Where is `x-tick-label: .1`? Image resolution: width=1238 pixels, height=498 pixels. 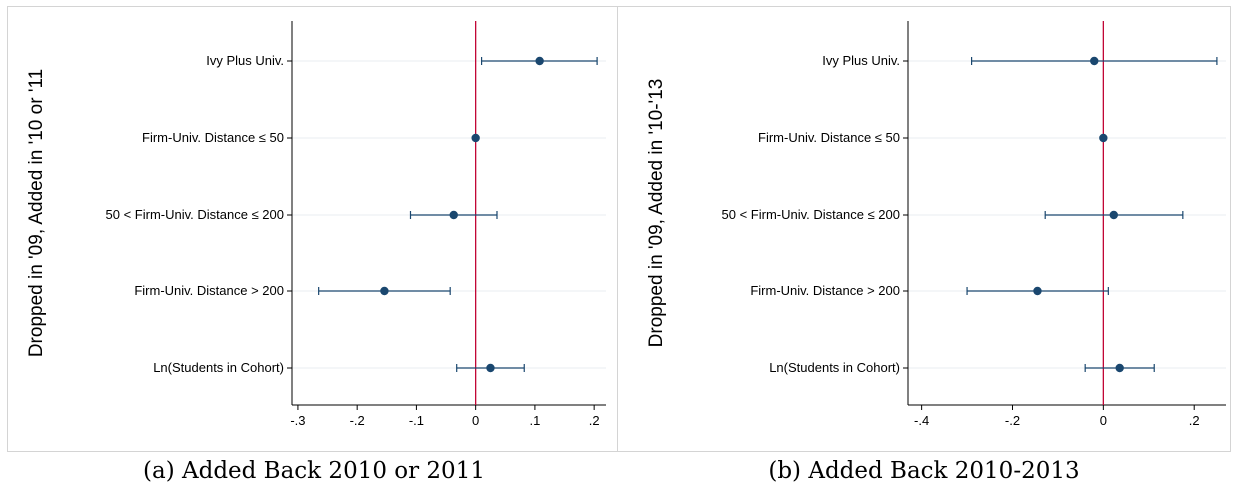
x-tick-label: .1 is located at coordinates (534, 420).